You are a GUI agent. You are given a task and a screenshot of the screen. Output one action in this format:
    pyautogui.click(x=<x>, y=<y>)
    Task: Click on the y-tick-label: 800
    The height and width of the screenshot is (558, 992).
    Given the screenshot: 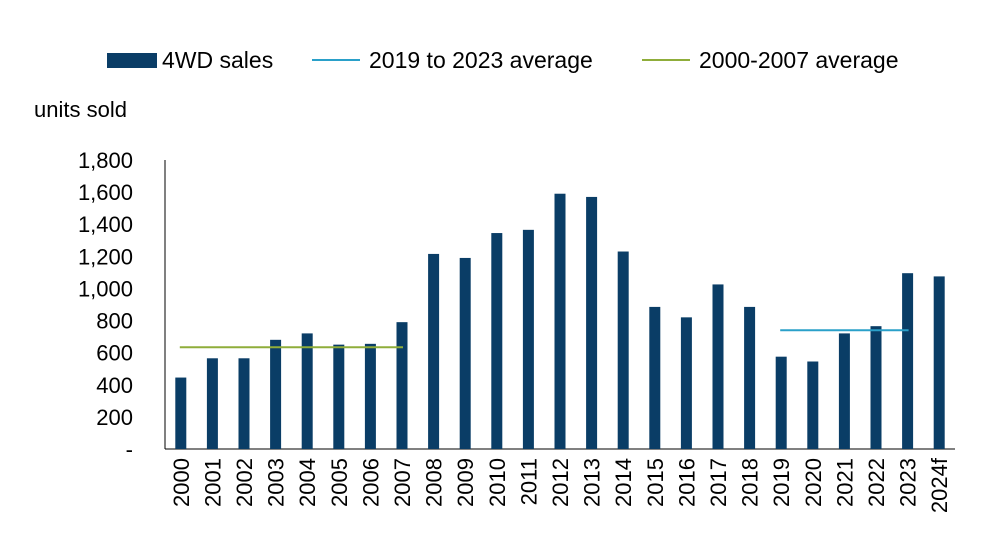 What is the action you would take?
    pyautogui.click(x=114, y=321)
    